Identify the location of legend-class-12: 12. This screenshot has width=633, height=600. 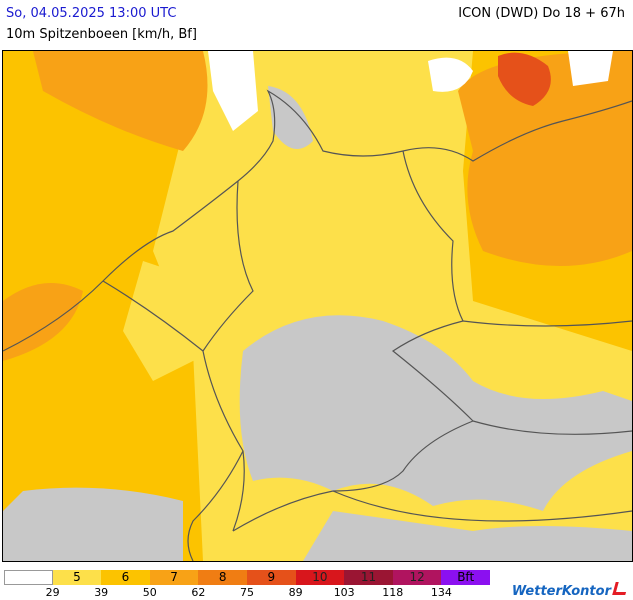
(417, 577).